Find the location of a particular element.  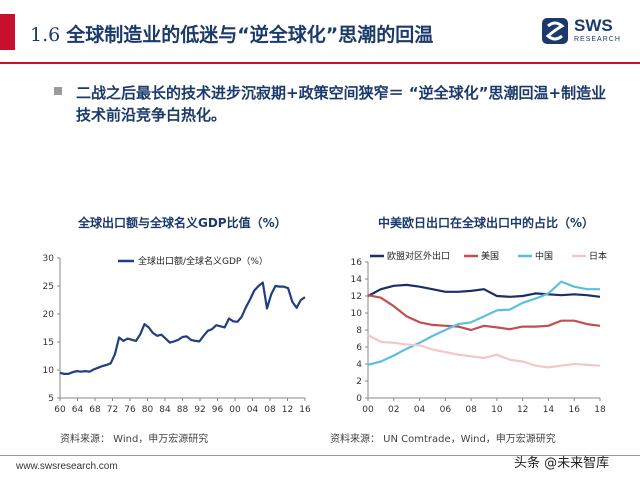

x-tick-label: 72 is located at coordinates (112, 410).